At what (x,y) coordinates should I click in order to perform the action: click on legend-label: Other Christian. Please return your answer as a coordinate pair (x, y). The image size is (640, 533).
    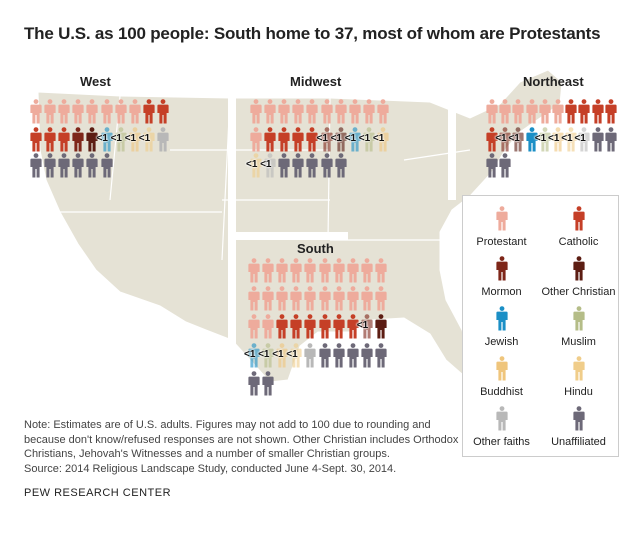
    Looking at the image, I should click on (578, 292).